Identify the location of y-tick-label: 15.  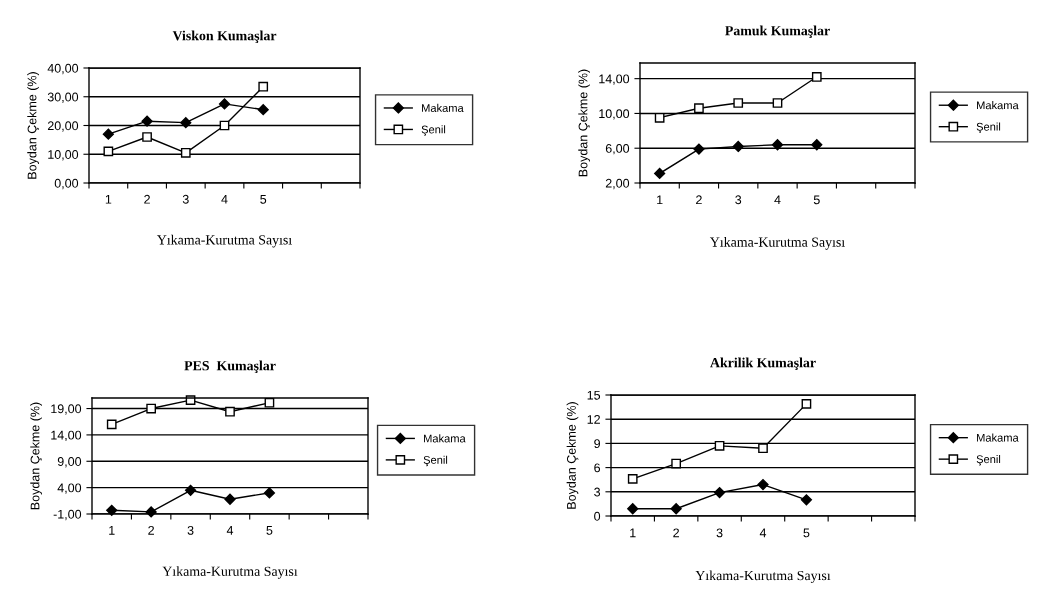
(594, 395).